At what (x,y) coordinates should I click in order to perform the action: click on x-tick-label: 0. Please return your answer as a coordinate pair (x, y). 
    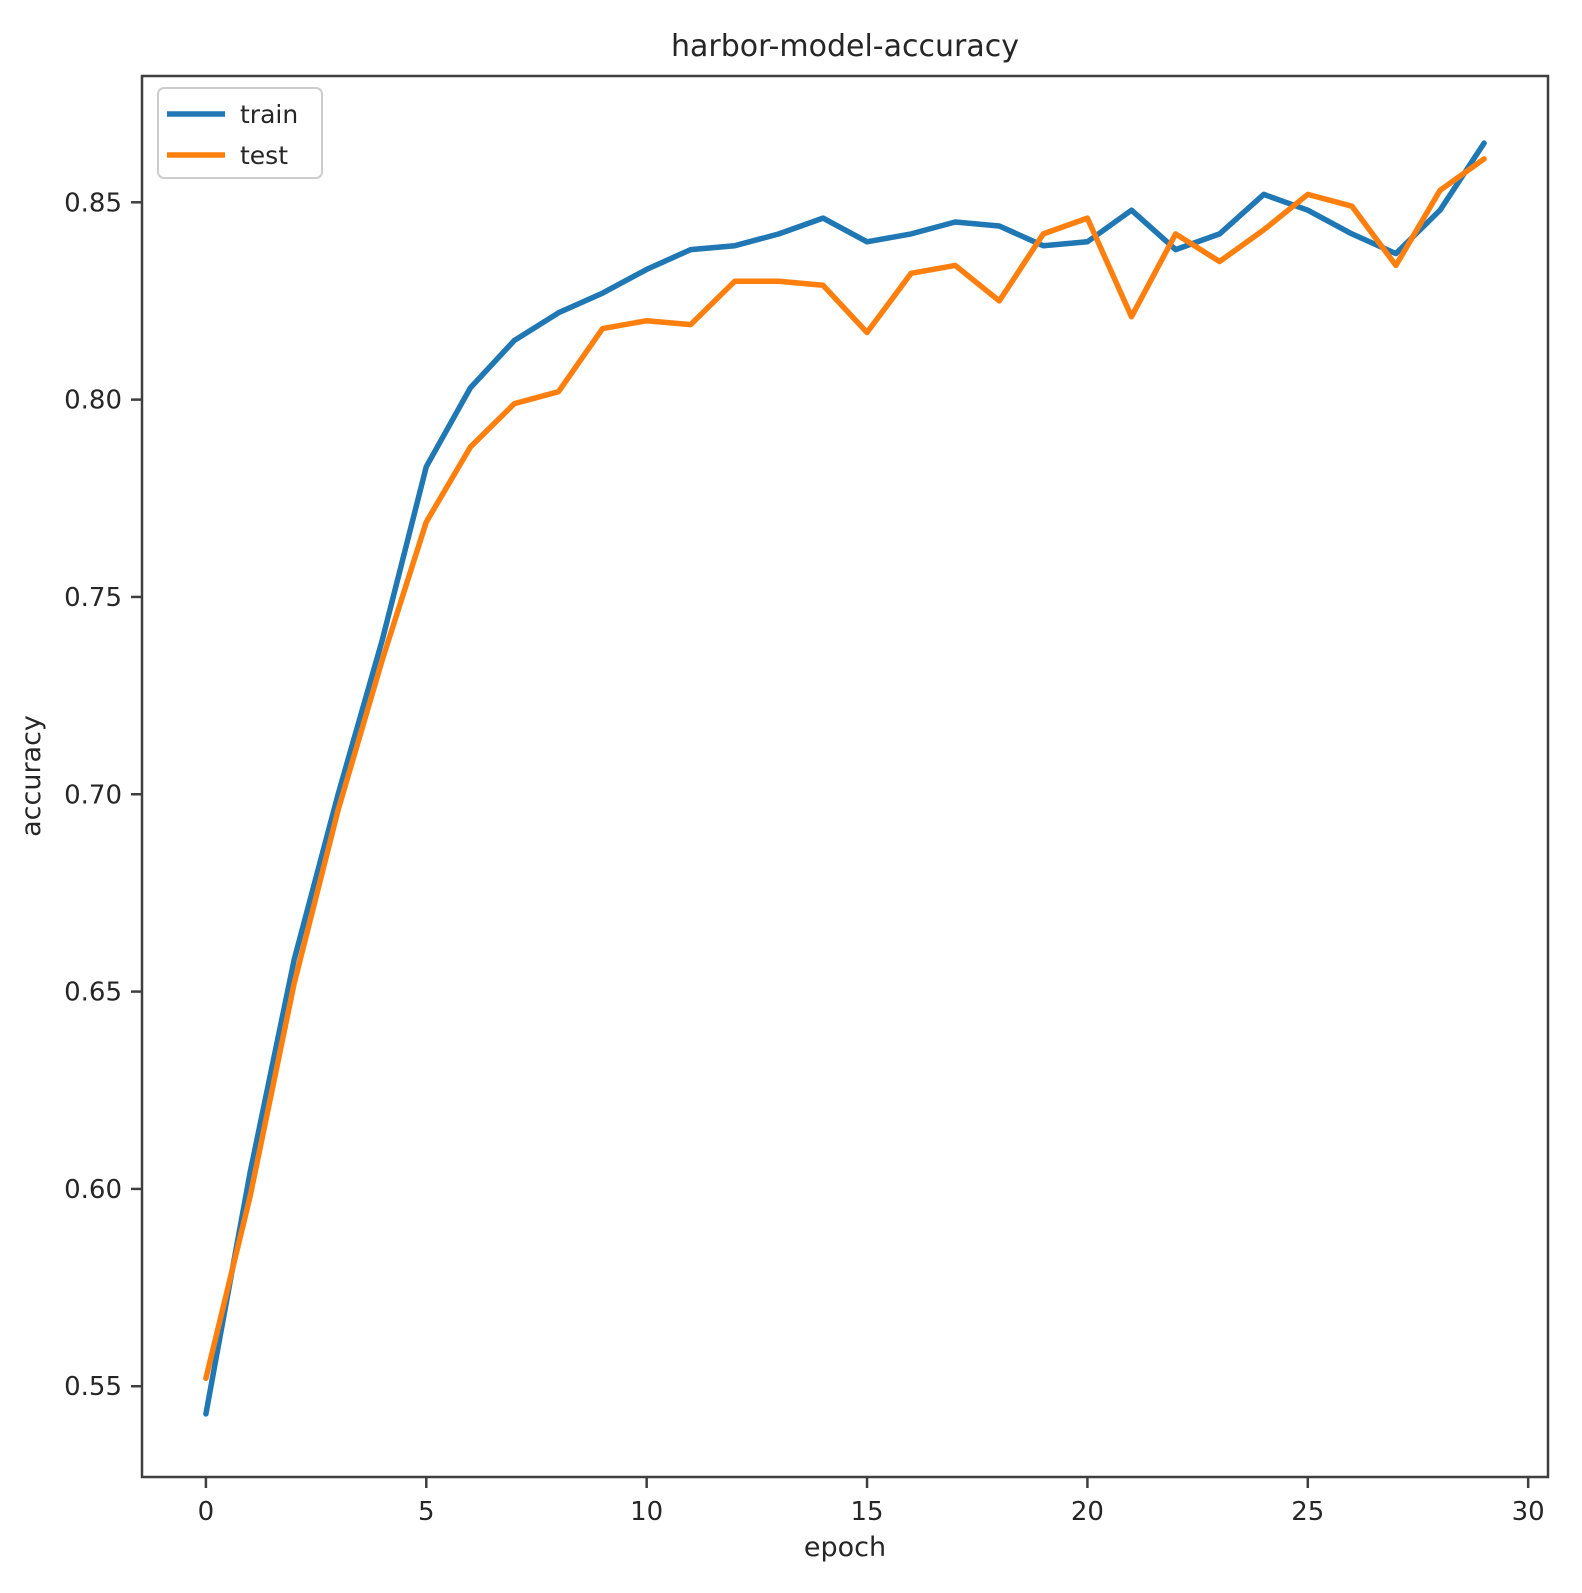
    Looking at the image, I should click on (206, 1512).